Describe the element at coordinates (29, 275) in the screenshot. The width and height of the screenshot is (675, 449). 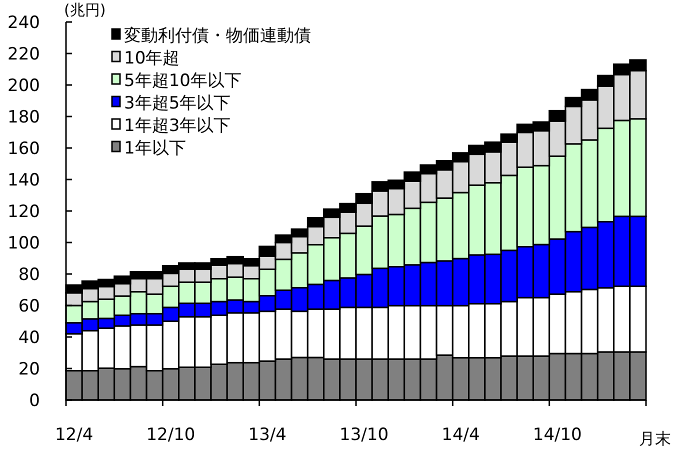
I see `y-tick-label: 80` at that location.